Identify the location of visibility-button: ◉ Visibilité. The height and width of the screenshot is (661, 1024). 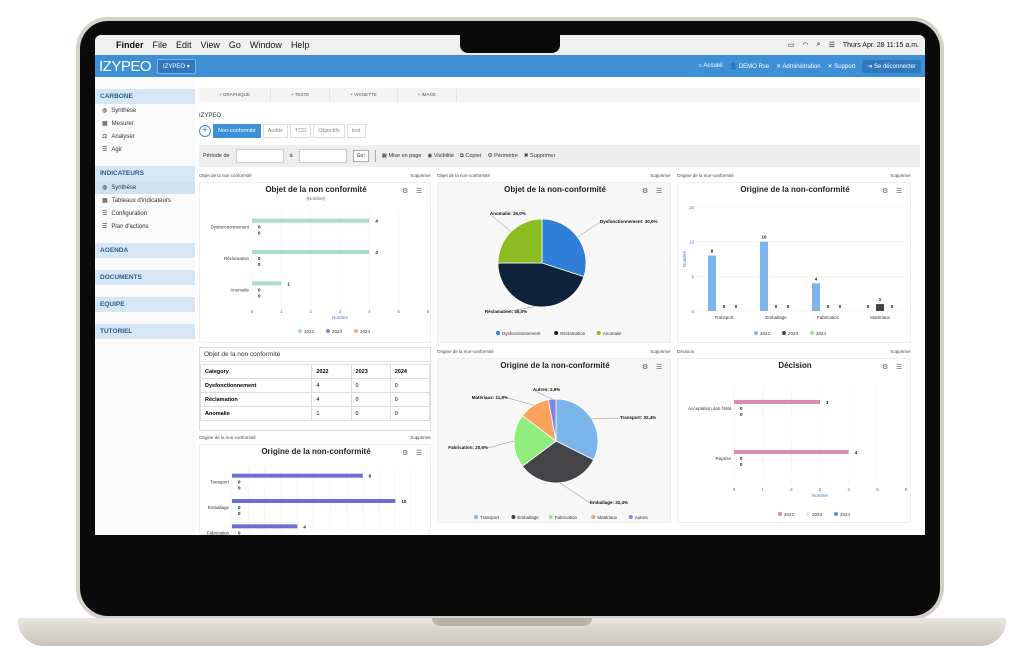
(441, 156).